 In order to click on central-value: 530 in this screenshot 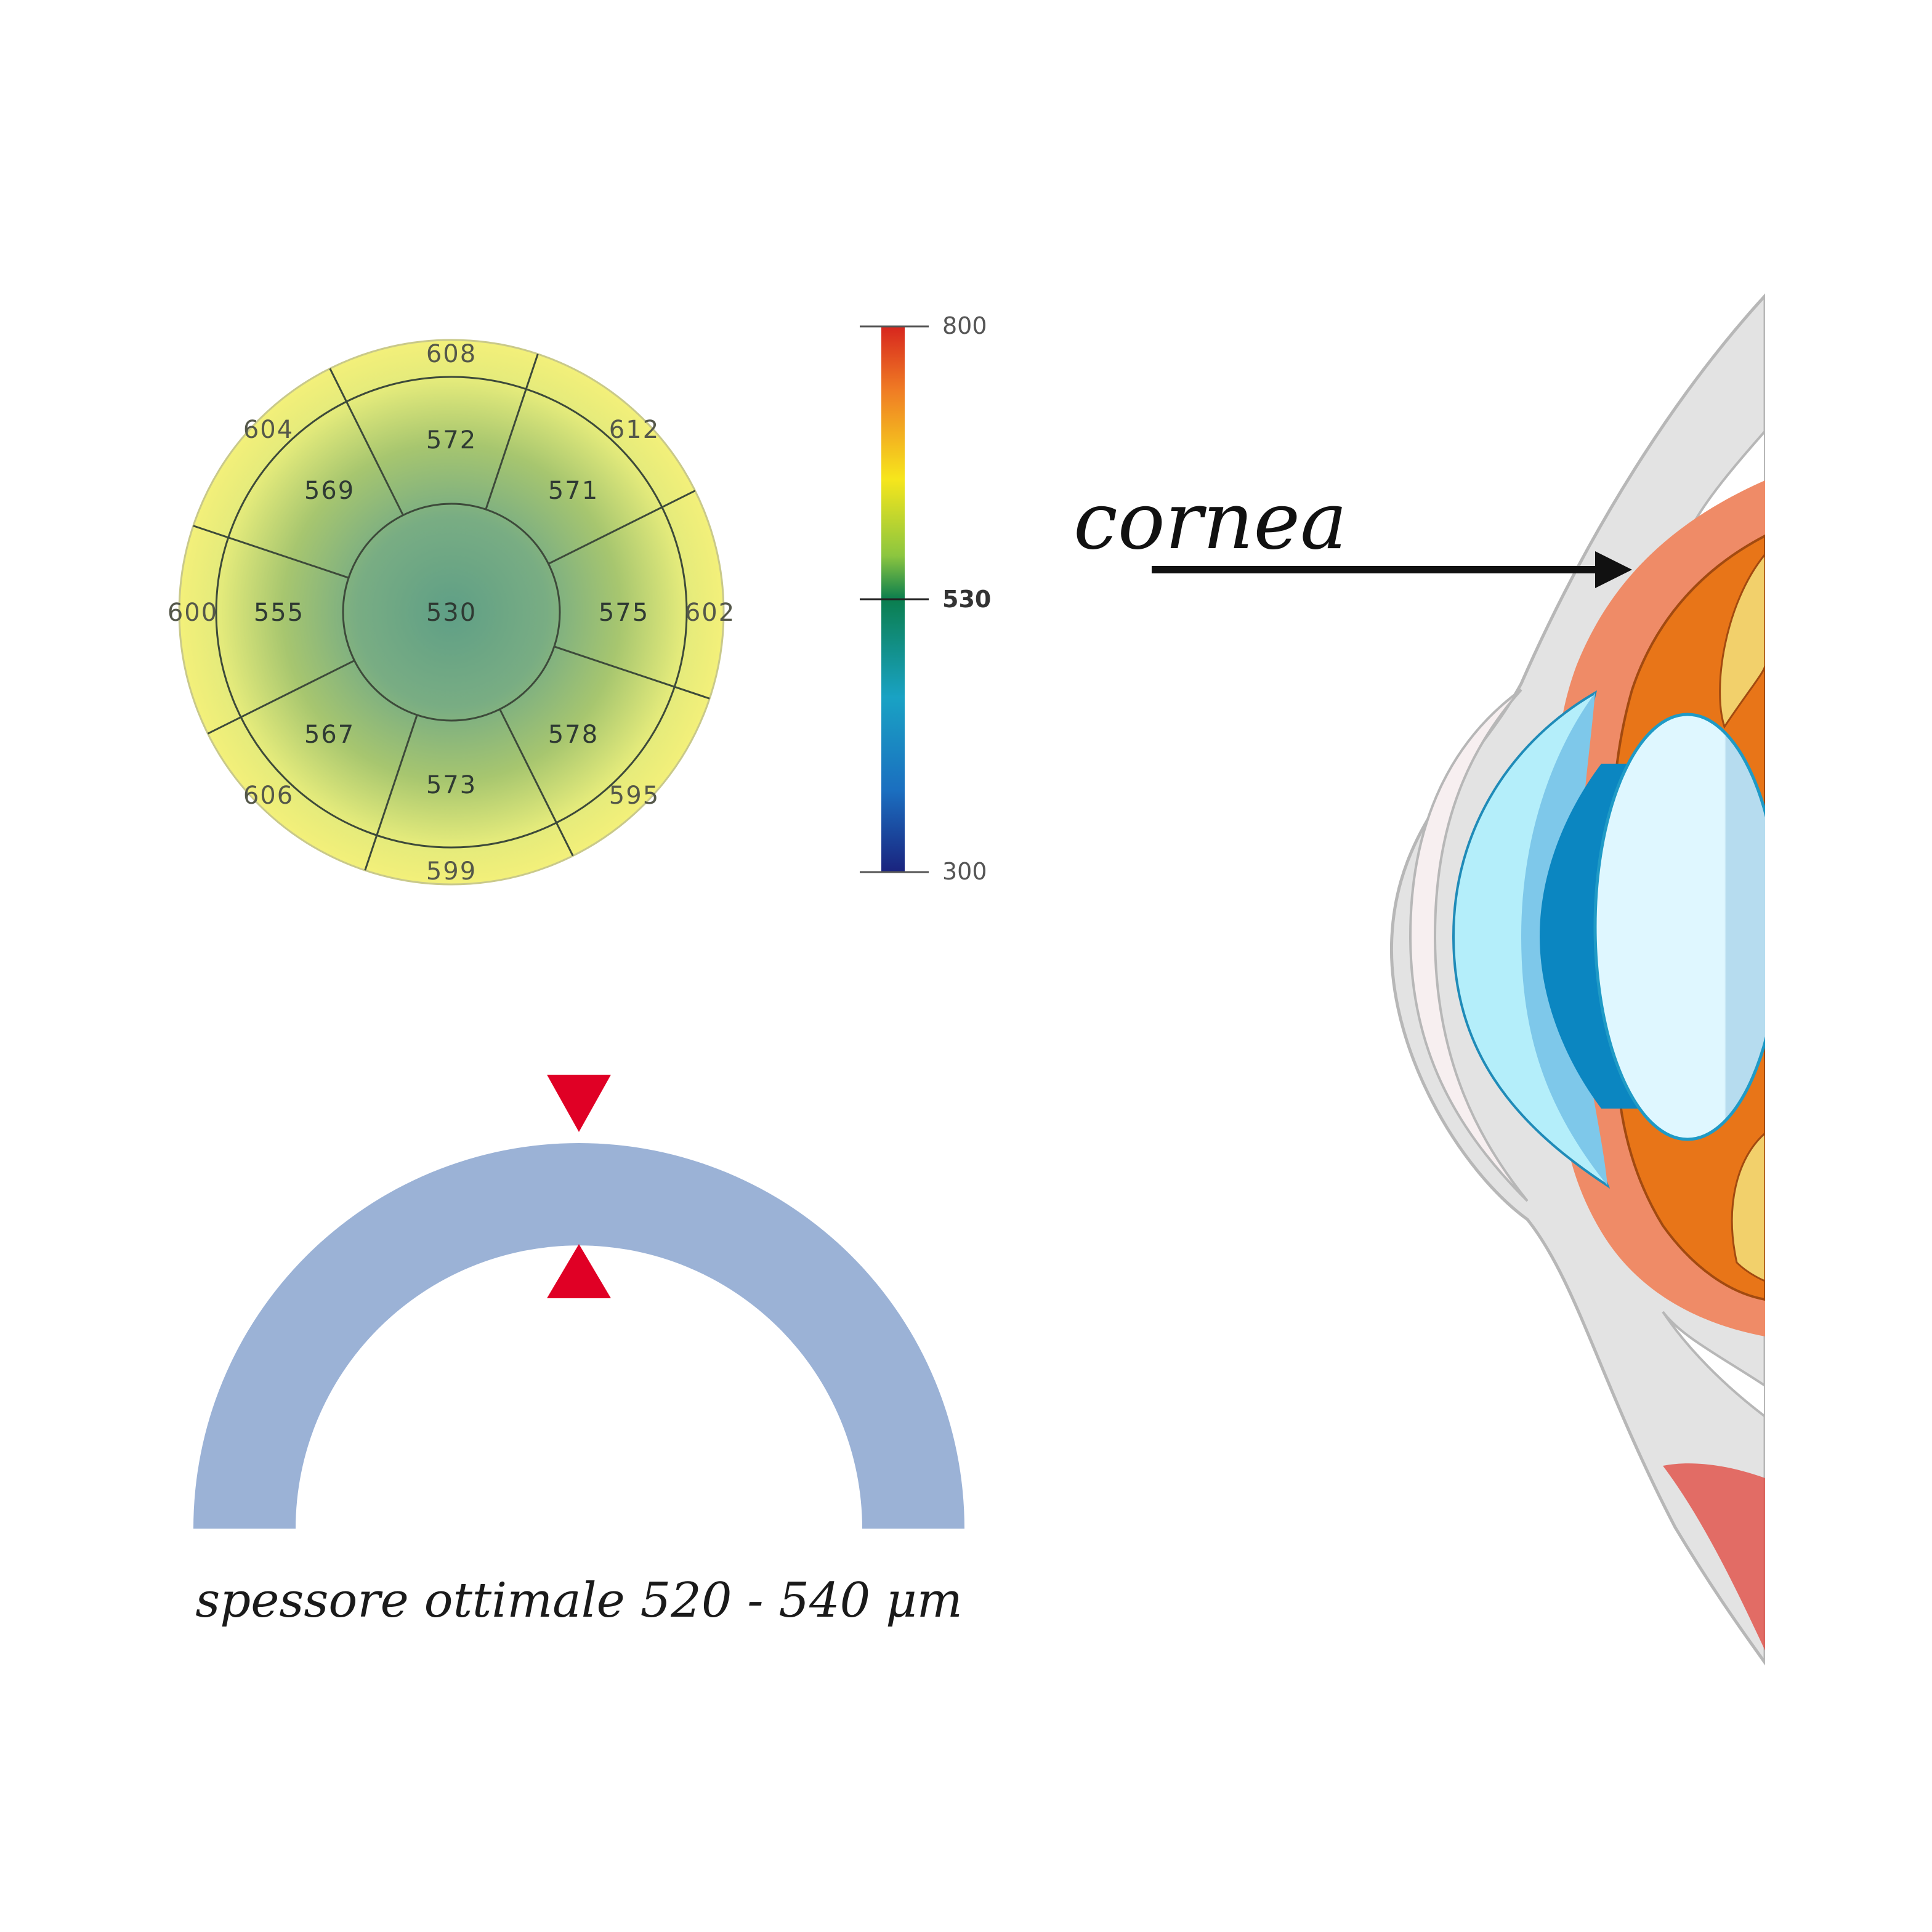, I will do `click(451, 613)`.